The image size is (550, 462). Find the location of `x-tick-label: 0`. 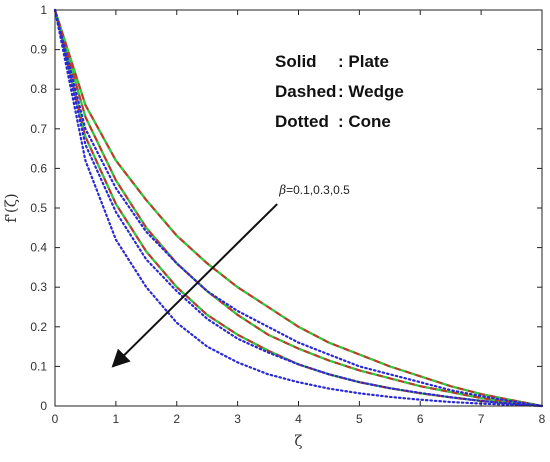

x-tick-label: 0 is located at coordinates (55, 419).